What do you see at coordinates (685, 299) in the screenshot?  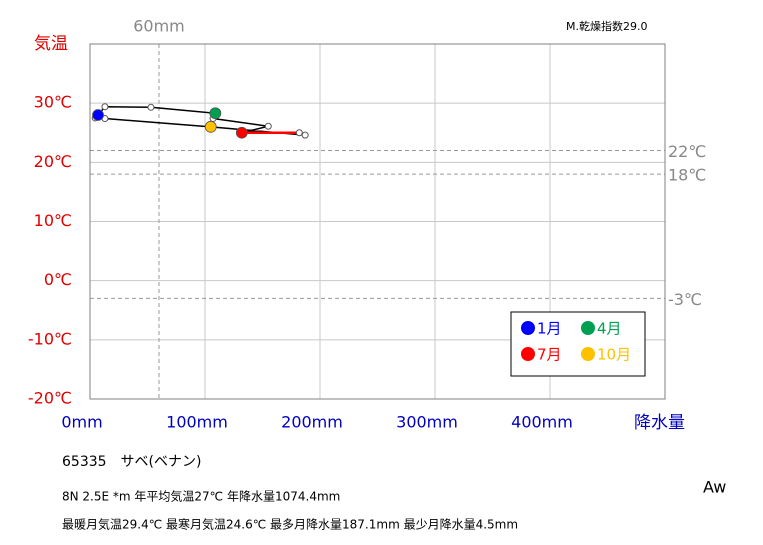 I see `reference-label: -3℃` at bounding box center [685, 299].